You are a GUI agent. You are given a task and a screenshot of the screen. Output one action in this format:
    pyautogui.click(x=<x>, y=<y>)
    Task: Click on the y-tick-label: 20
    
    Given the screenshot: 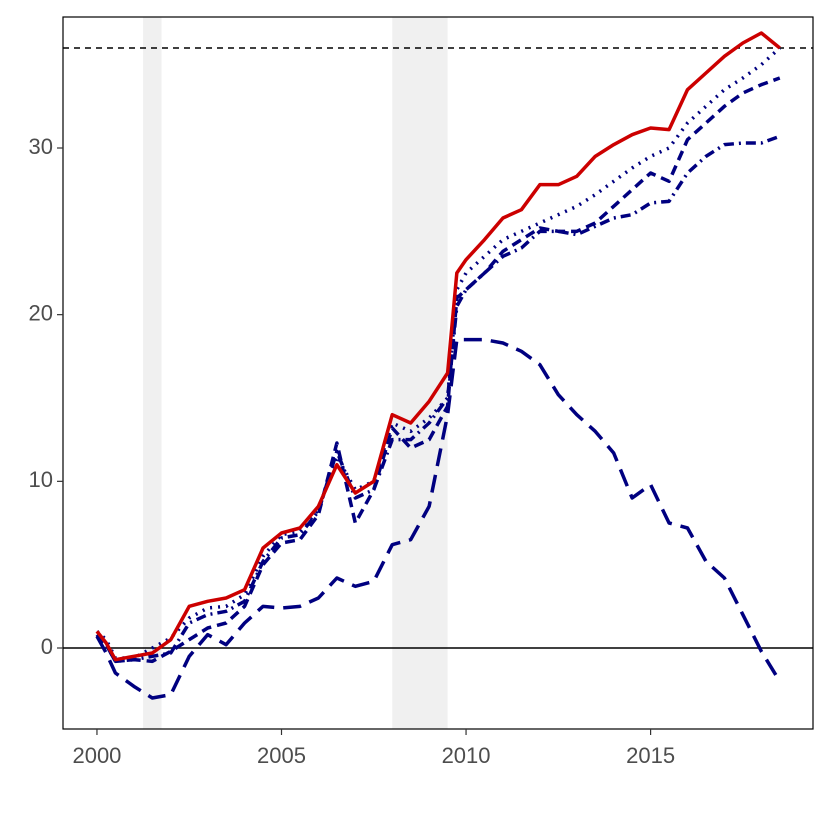 What is the action you would take?
    pyautogui.click(x=41, y=312)
    